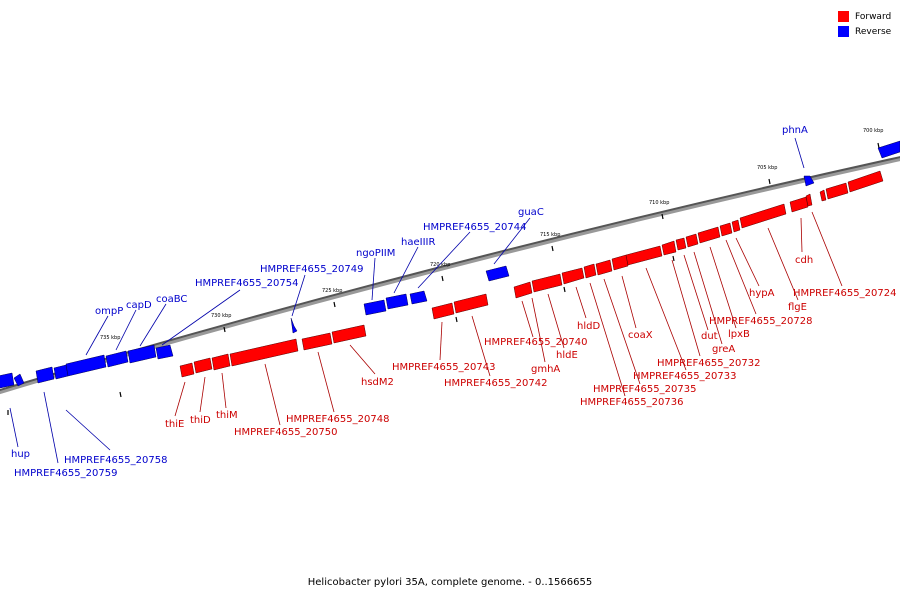 This screenshot has height=600, width=900. Describe the element at coordinates (567, 355) in the screenshot. I see `gene-label: hldE` at that location.